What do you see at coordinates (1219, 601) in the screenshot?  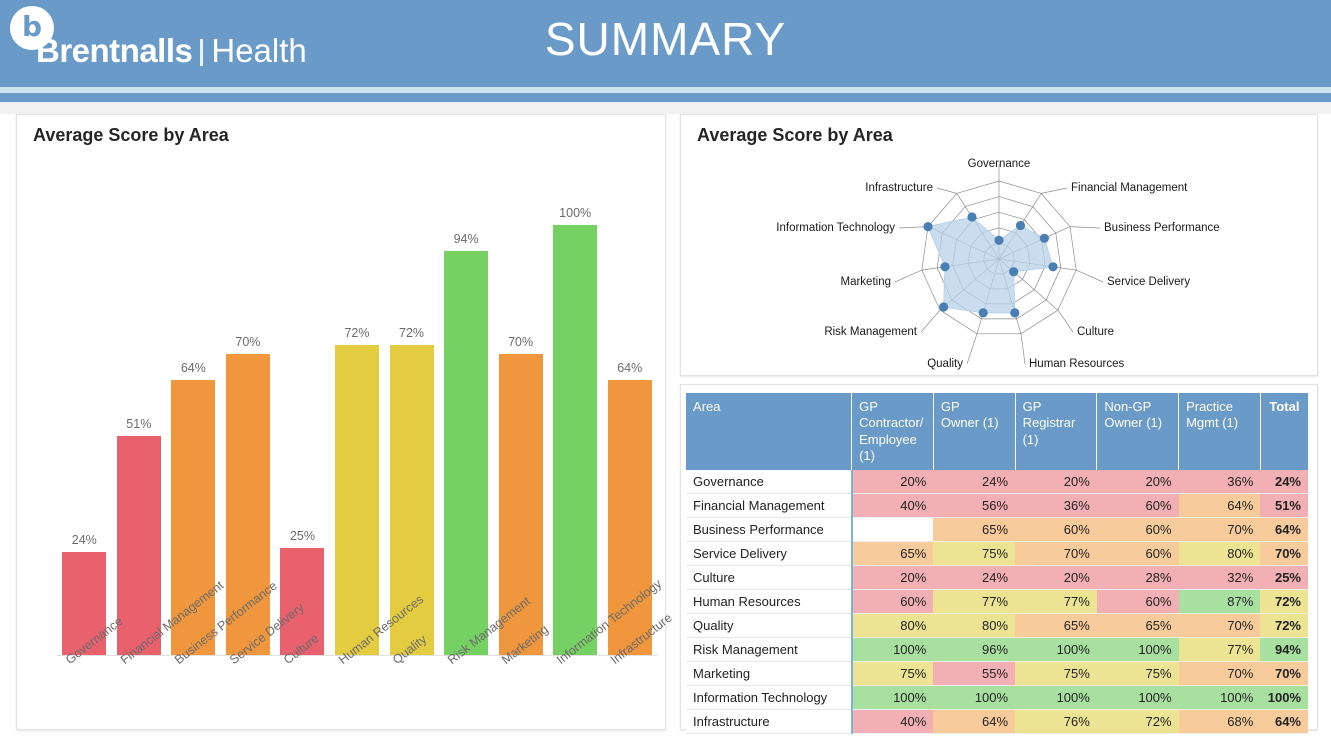 I see `table-cell-score: 87%` at bounding box center [1219, 601].